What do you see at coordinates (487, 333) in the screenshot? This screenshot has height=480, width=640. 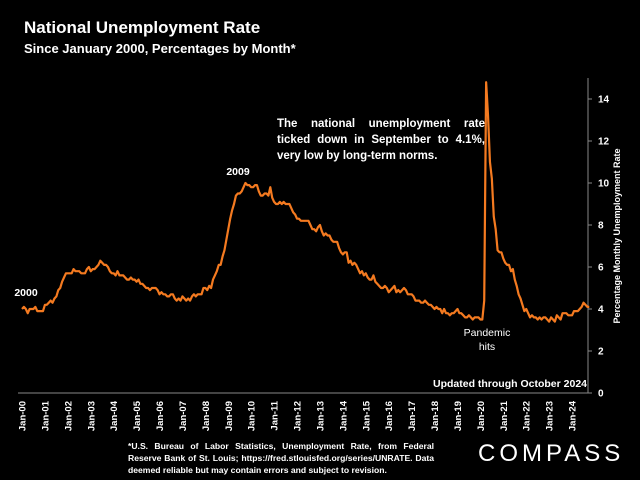 I see `annotation: Pandemic` at bounding box center [487, 333].